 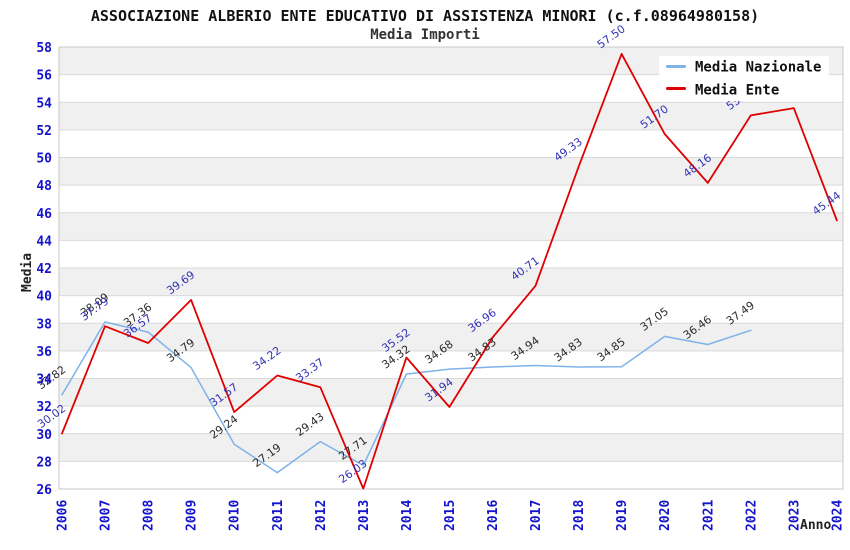 What do you see at coordinates (737, 90) in the screenshot?
I see `legend-item-label: Media Ente` at bounding box center [737, 90].